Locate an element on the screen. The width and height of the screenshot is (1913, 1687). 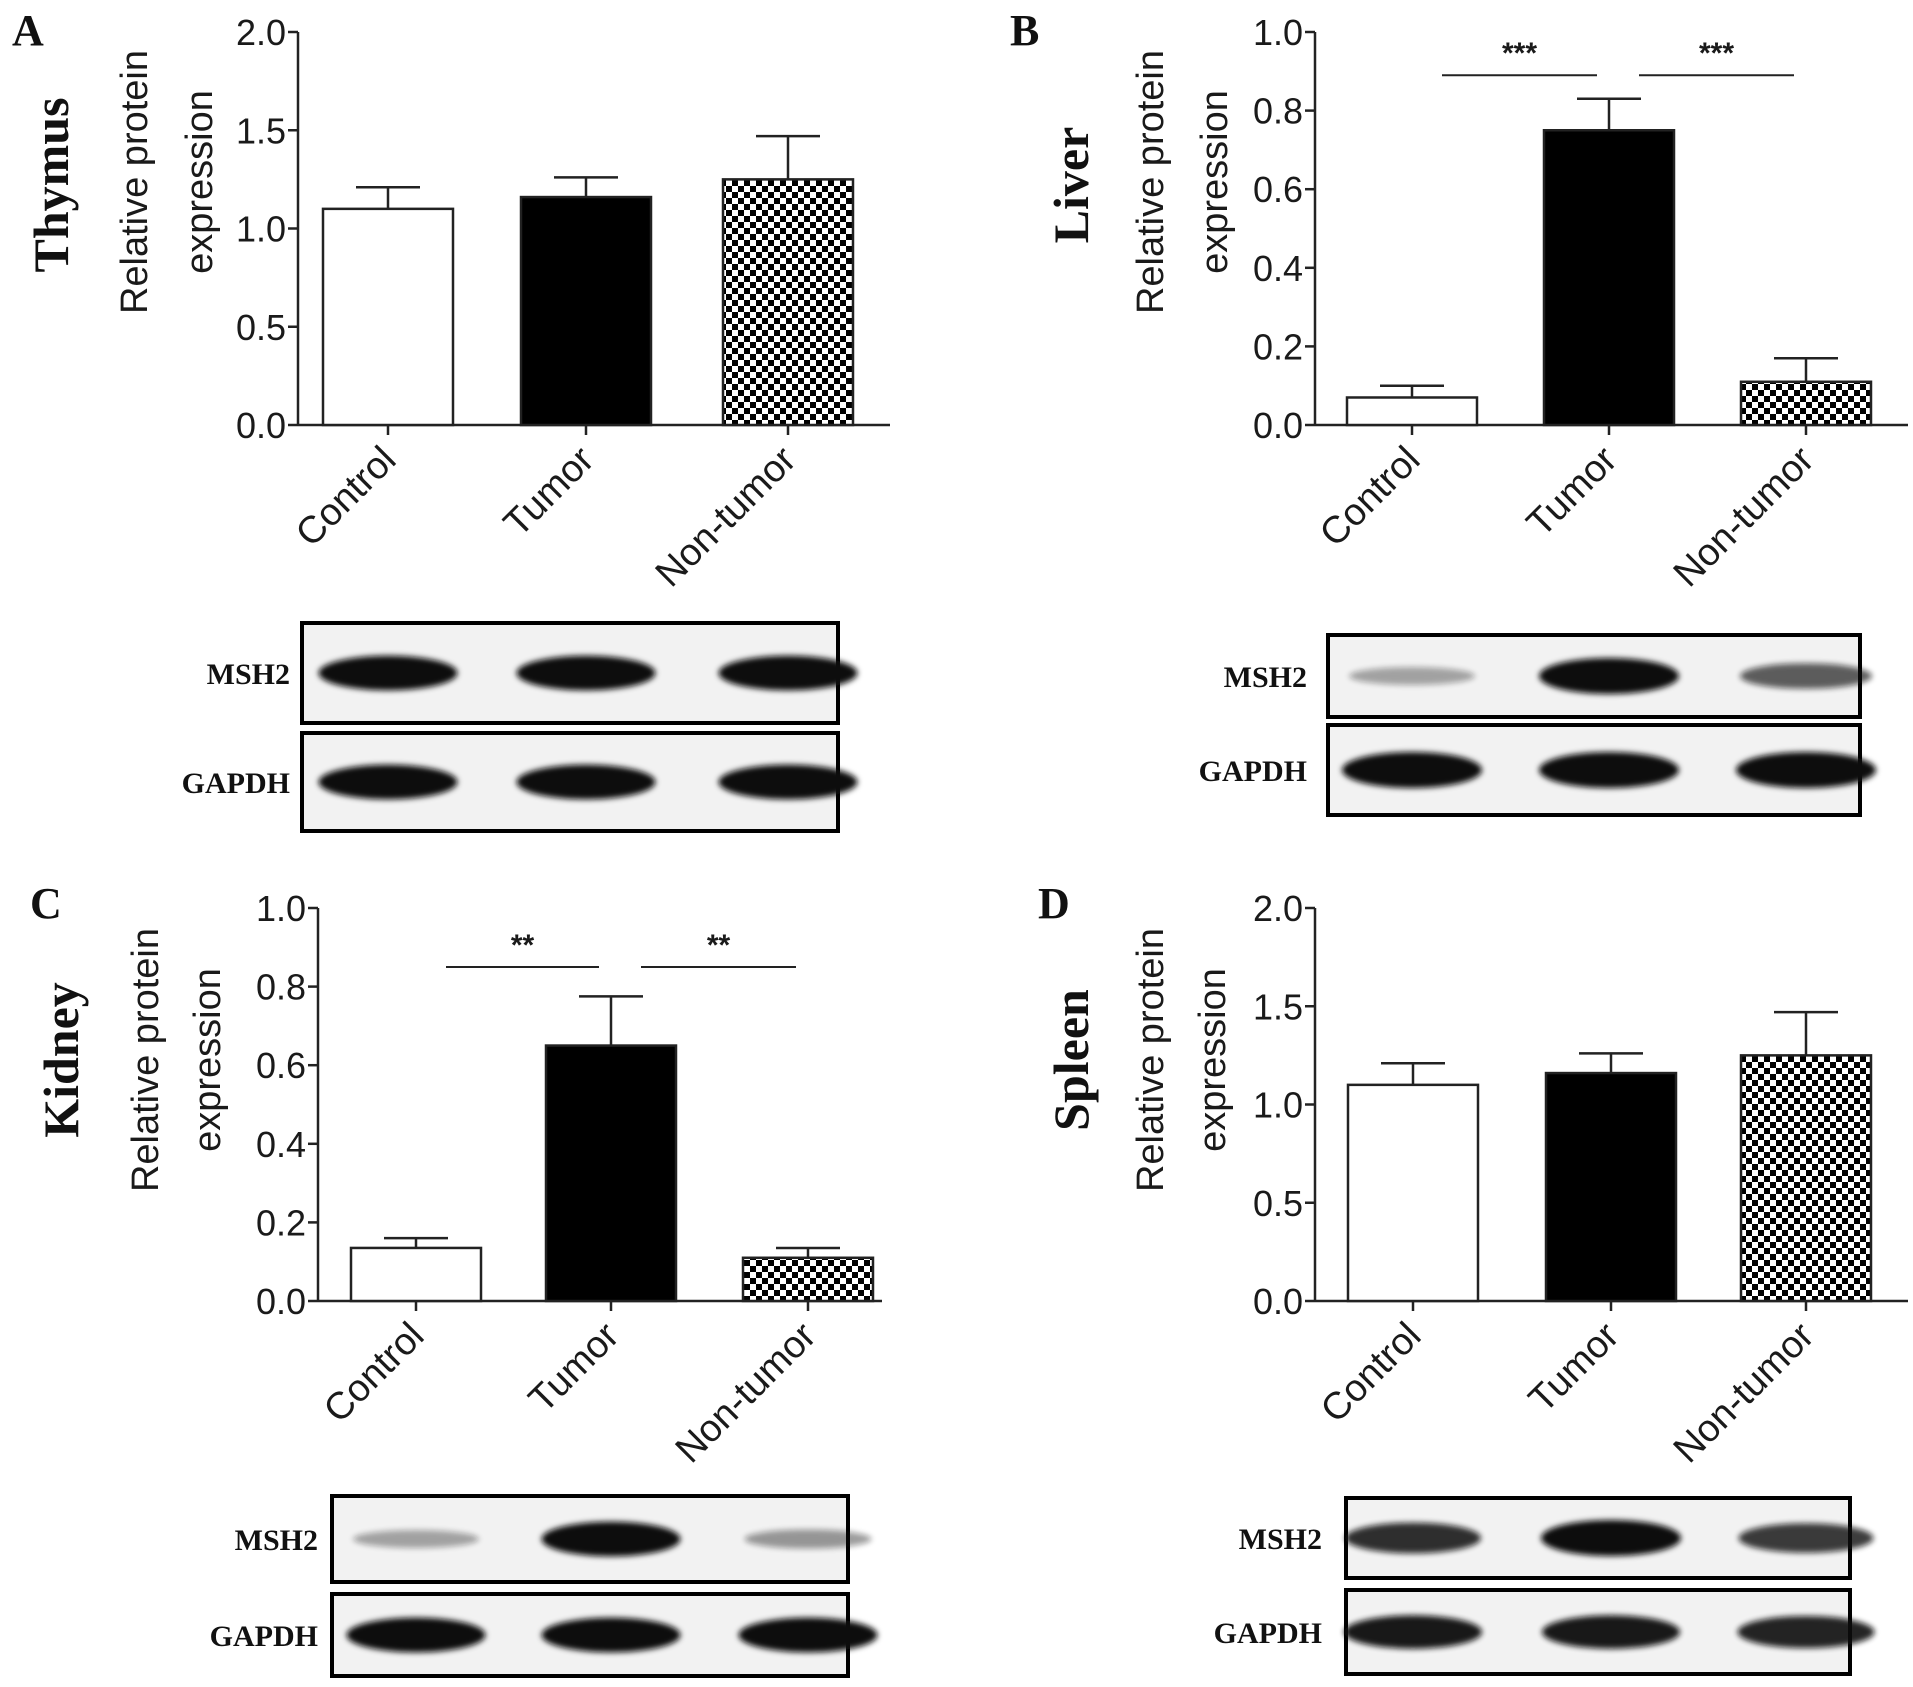
panel-letter: D is located at coordinates (1054, 903).